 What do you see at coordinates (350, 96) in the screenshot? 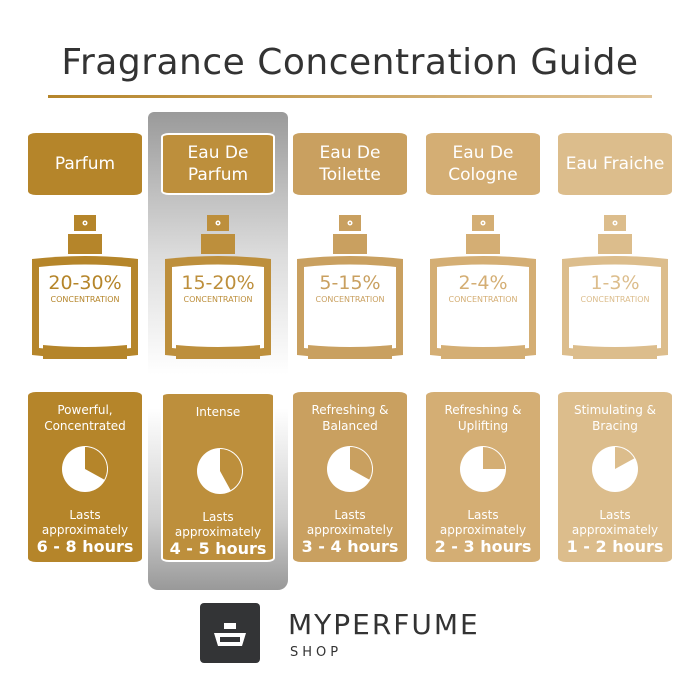
I see `title-divider` at bounding box center [350, 96].